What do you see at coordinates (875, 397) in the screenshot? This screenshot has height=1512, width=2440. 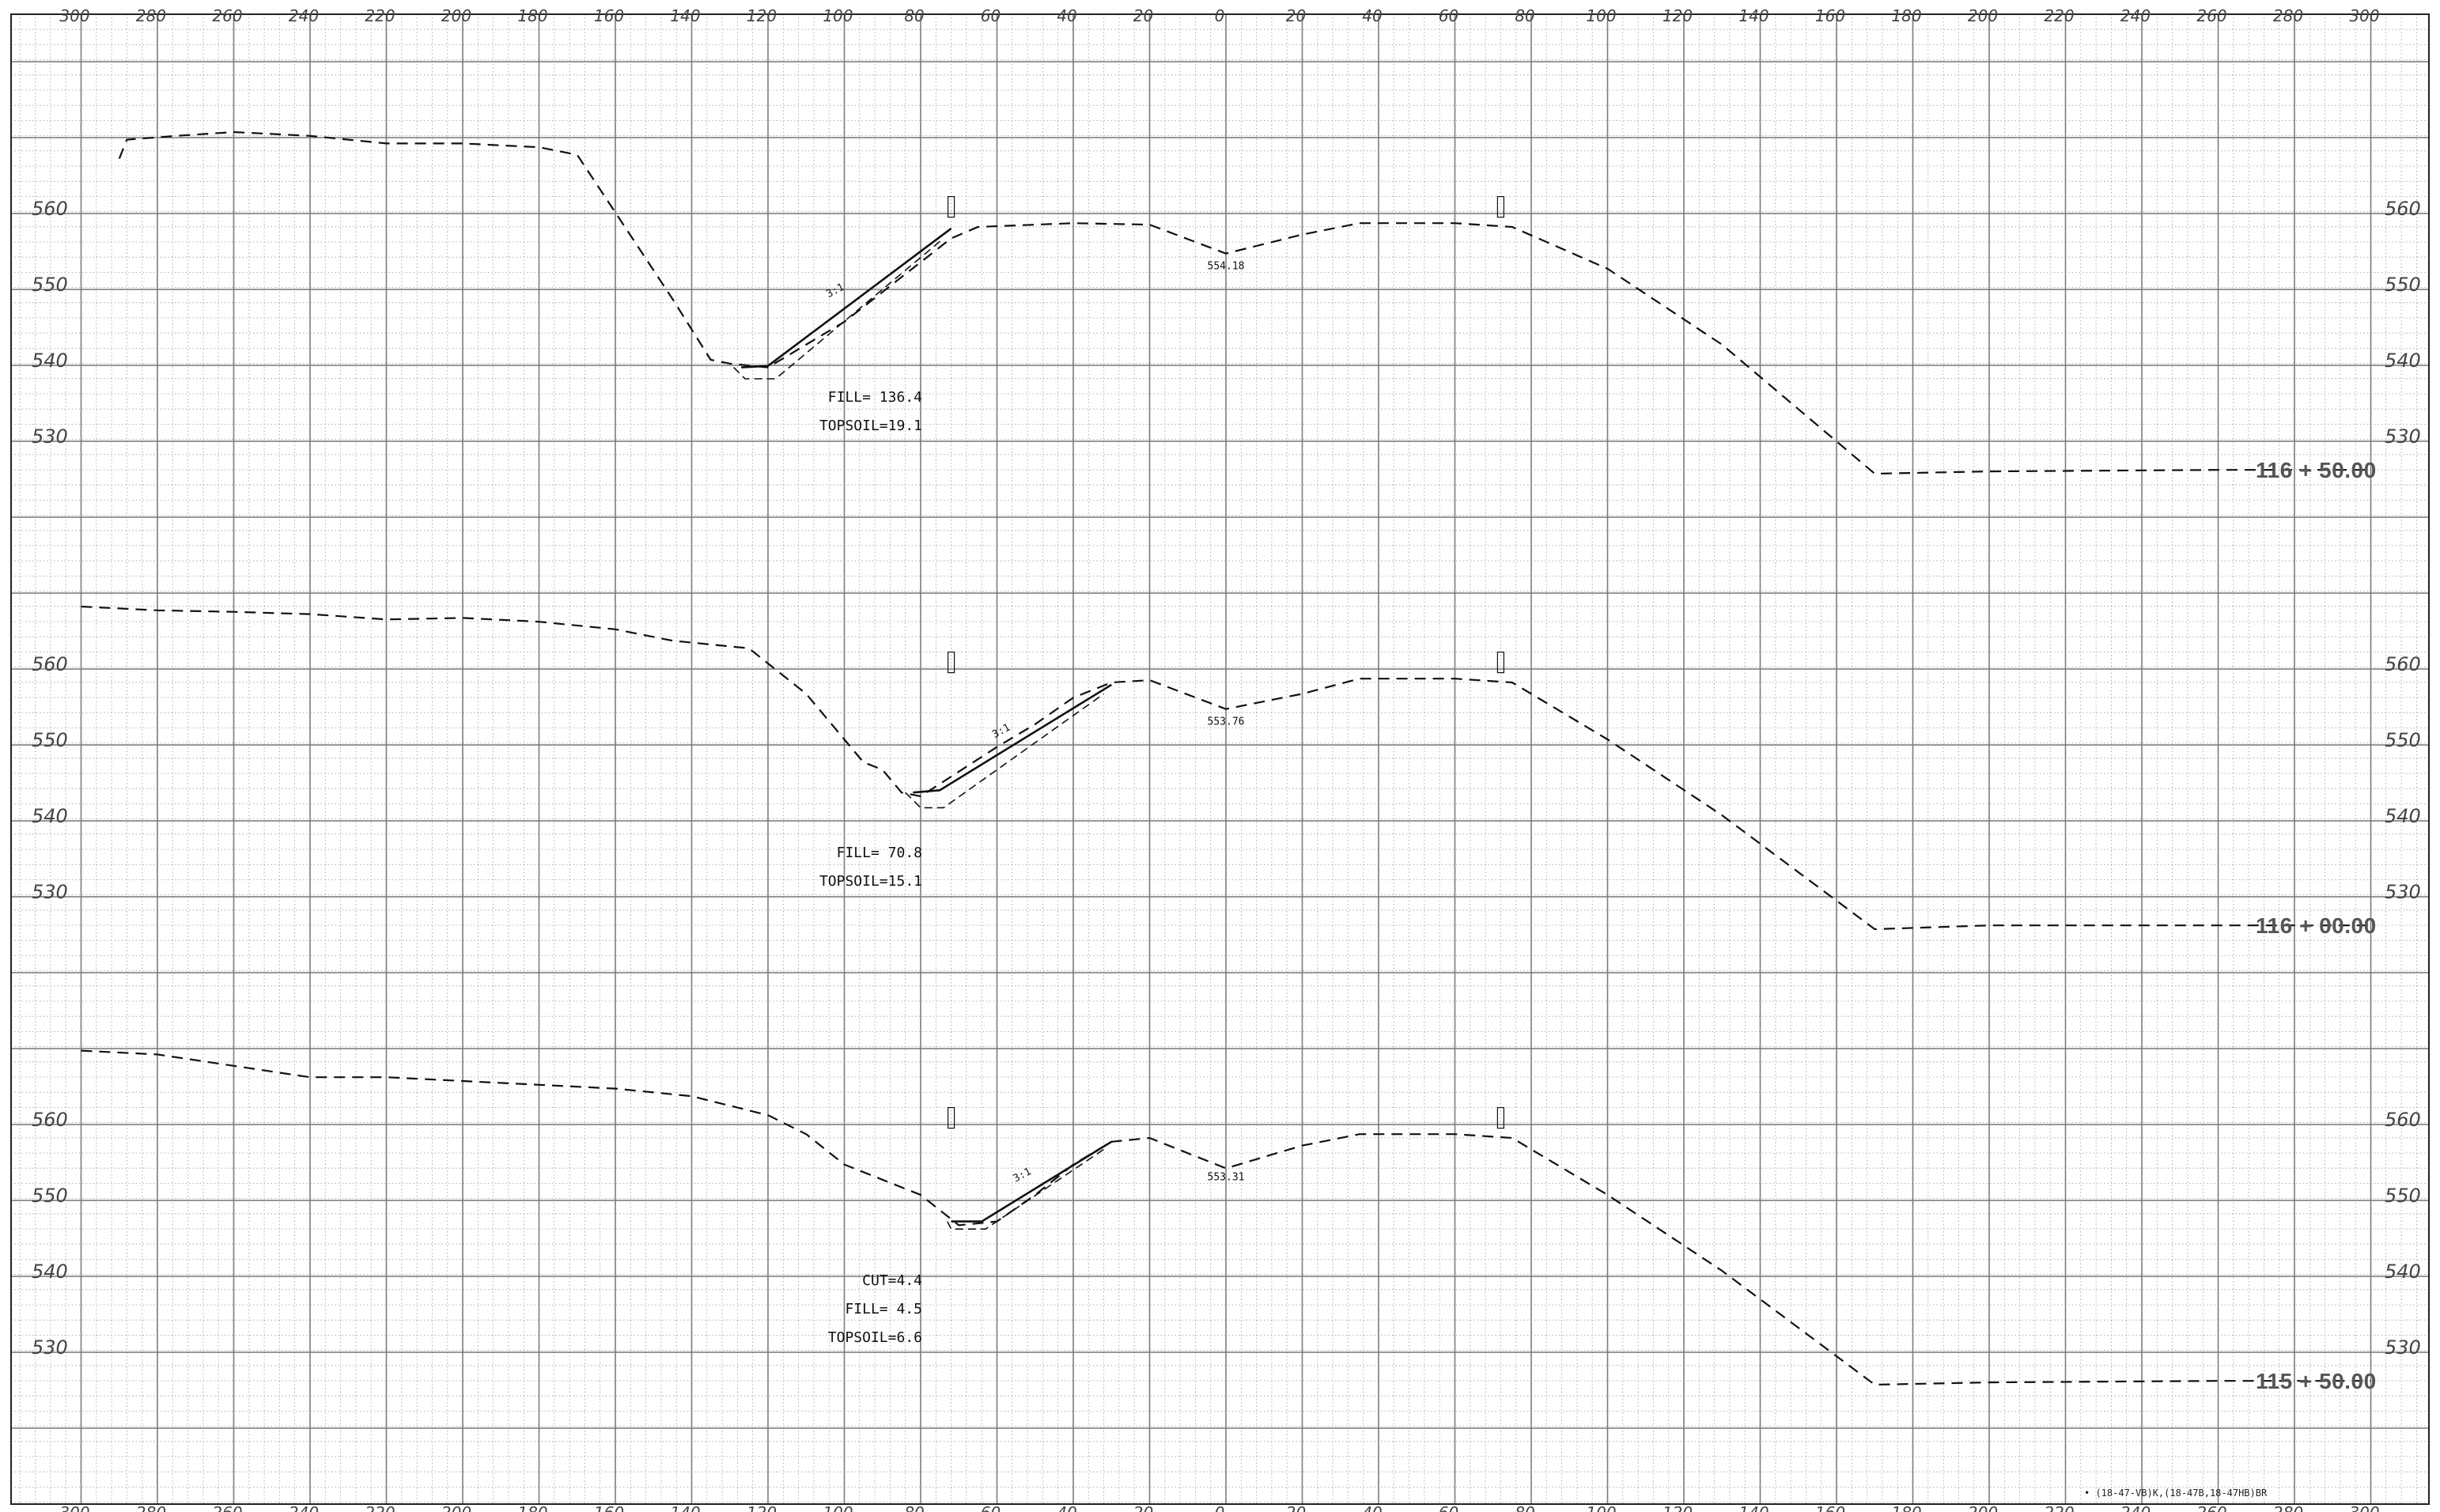 I see `earthwork-quantity: FILL= 136.4` at bounding box center [875, 397].